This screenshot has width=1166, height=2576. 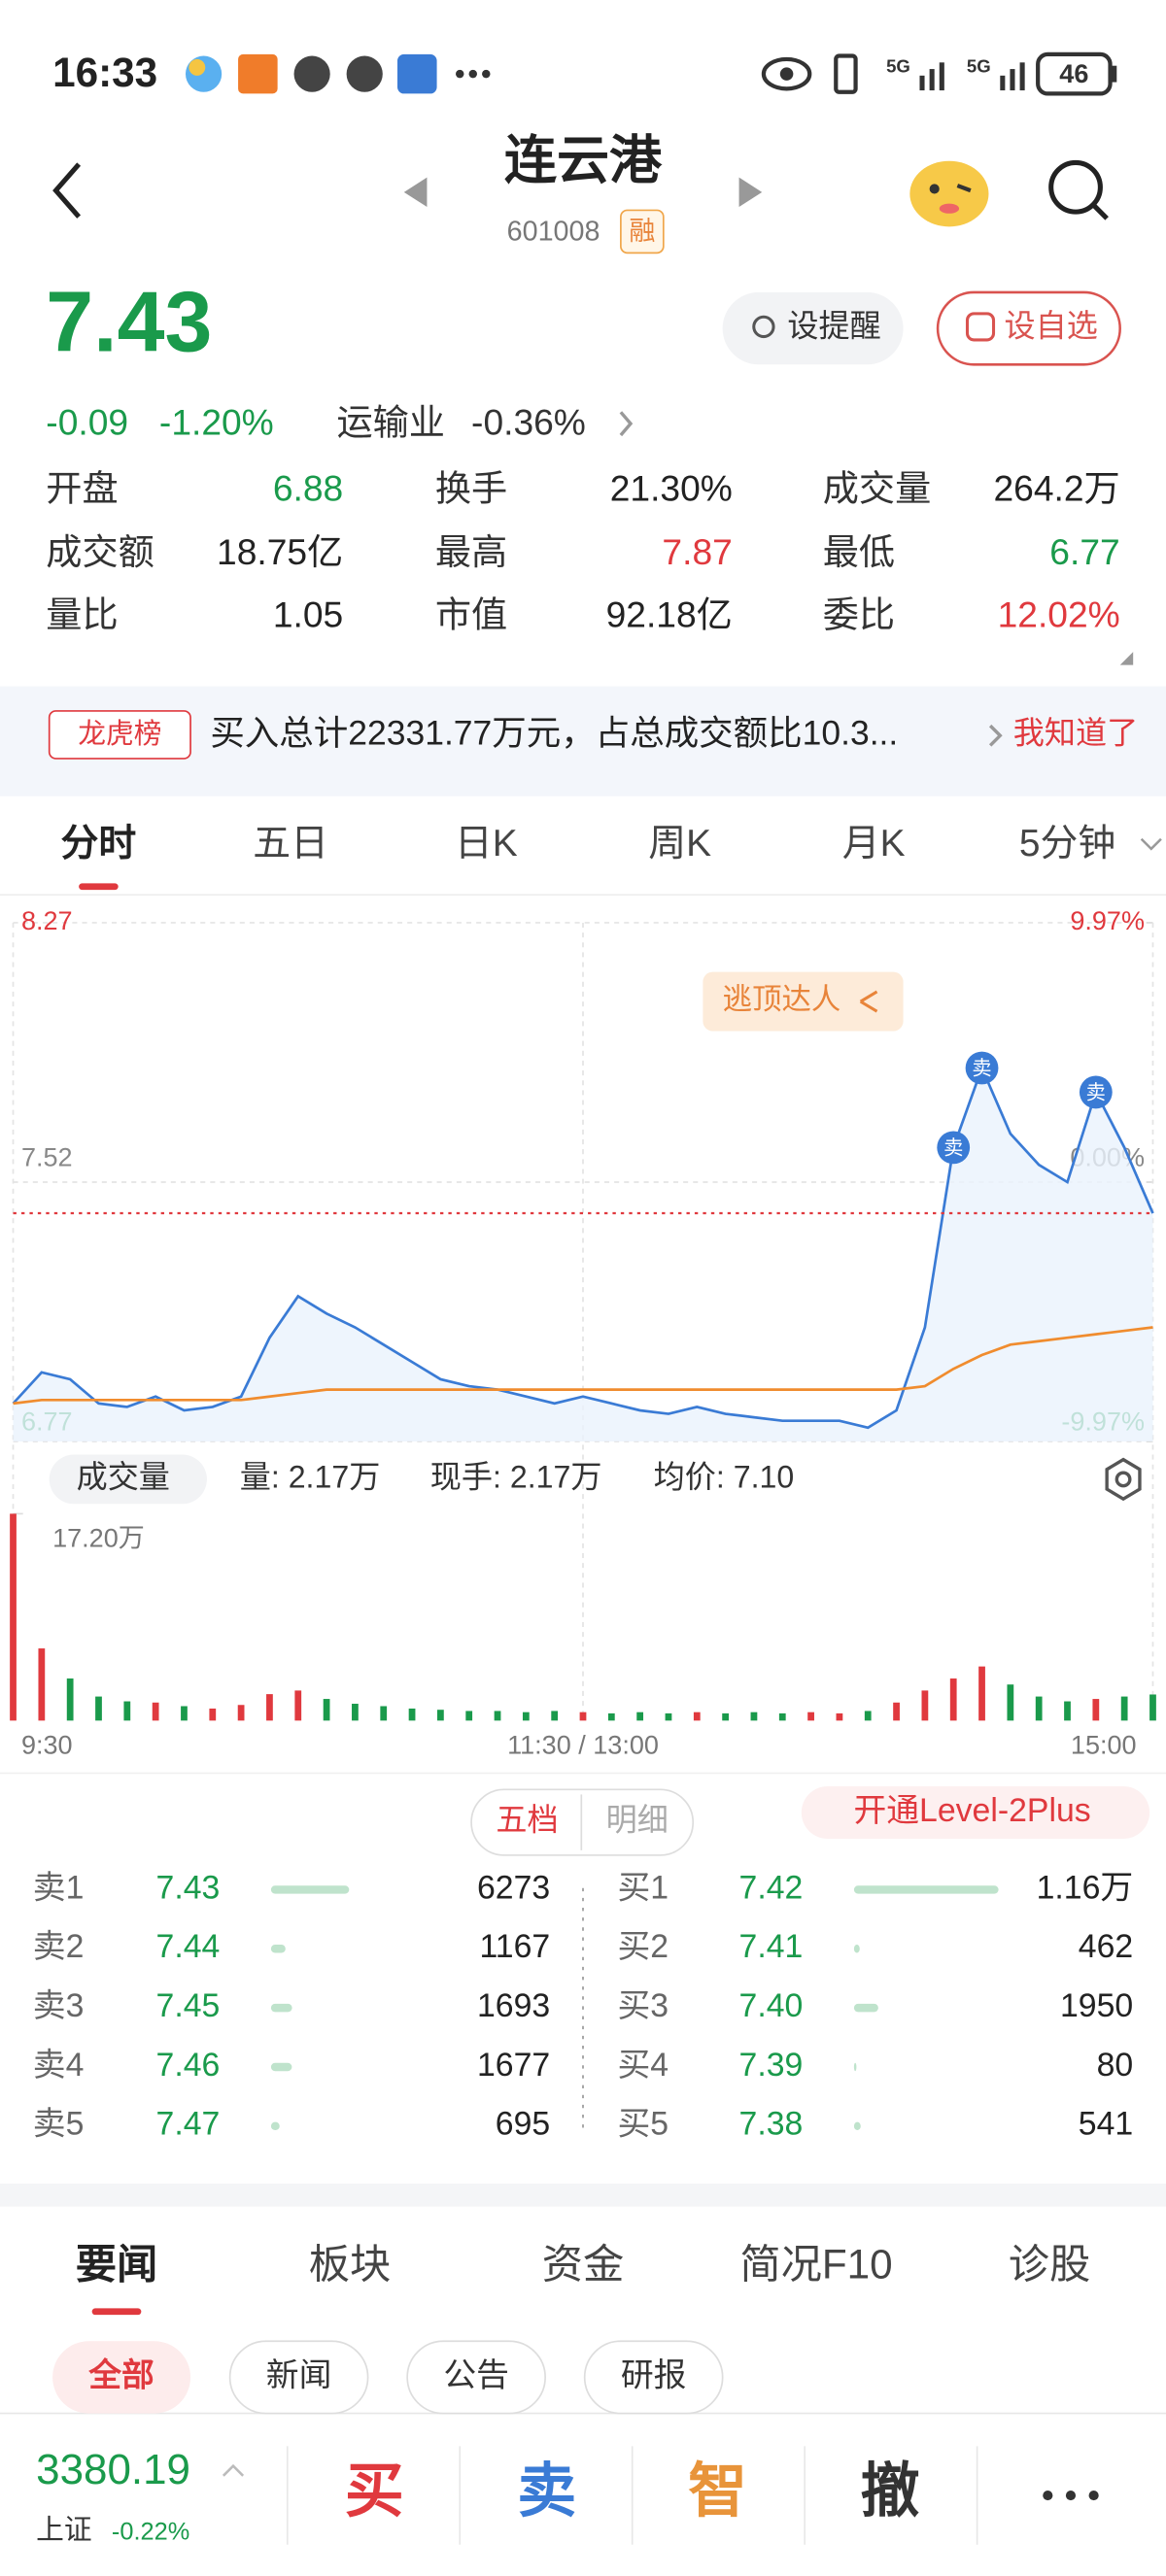 What do you see at coordinates (67, 190) in the screenshot?
I see `back-button` at bounding box center [67, 190].